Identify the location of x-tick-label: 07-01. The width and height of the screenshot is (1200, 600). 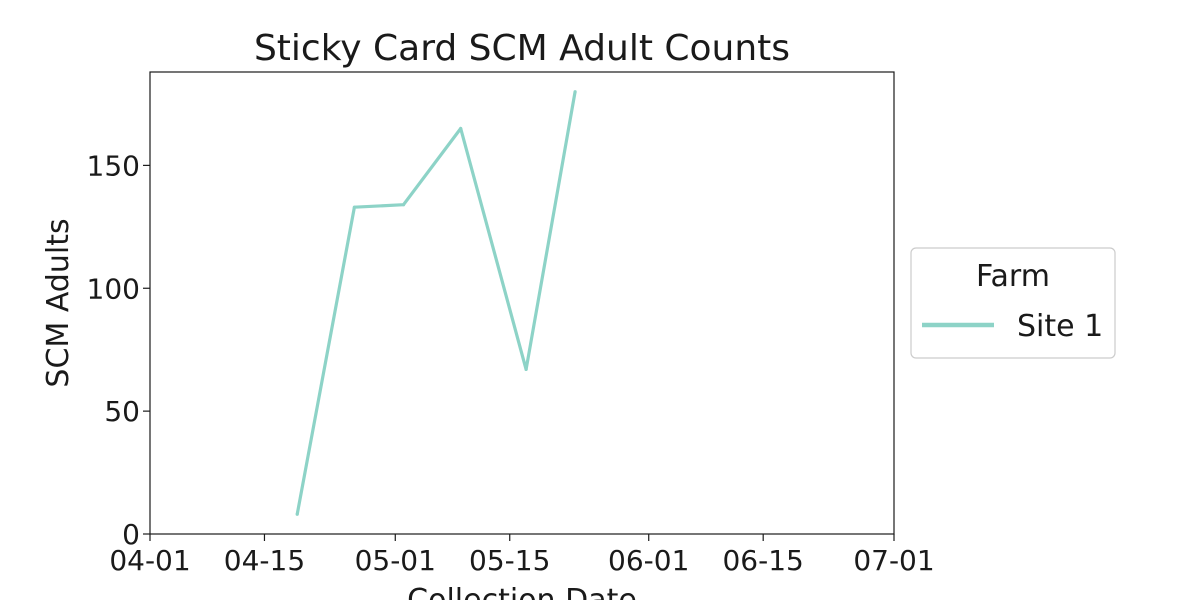
(893, 560).